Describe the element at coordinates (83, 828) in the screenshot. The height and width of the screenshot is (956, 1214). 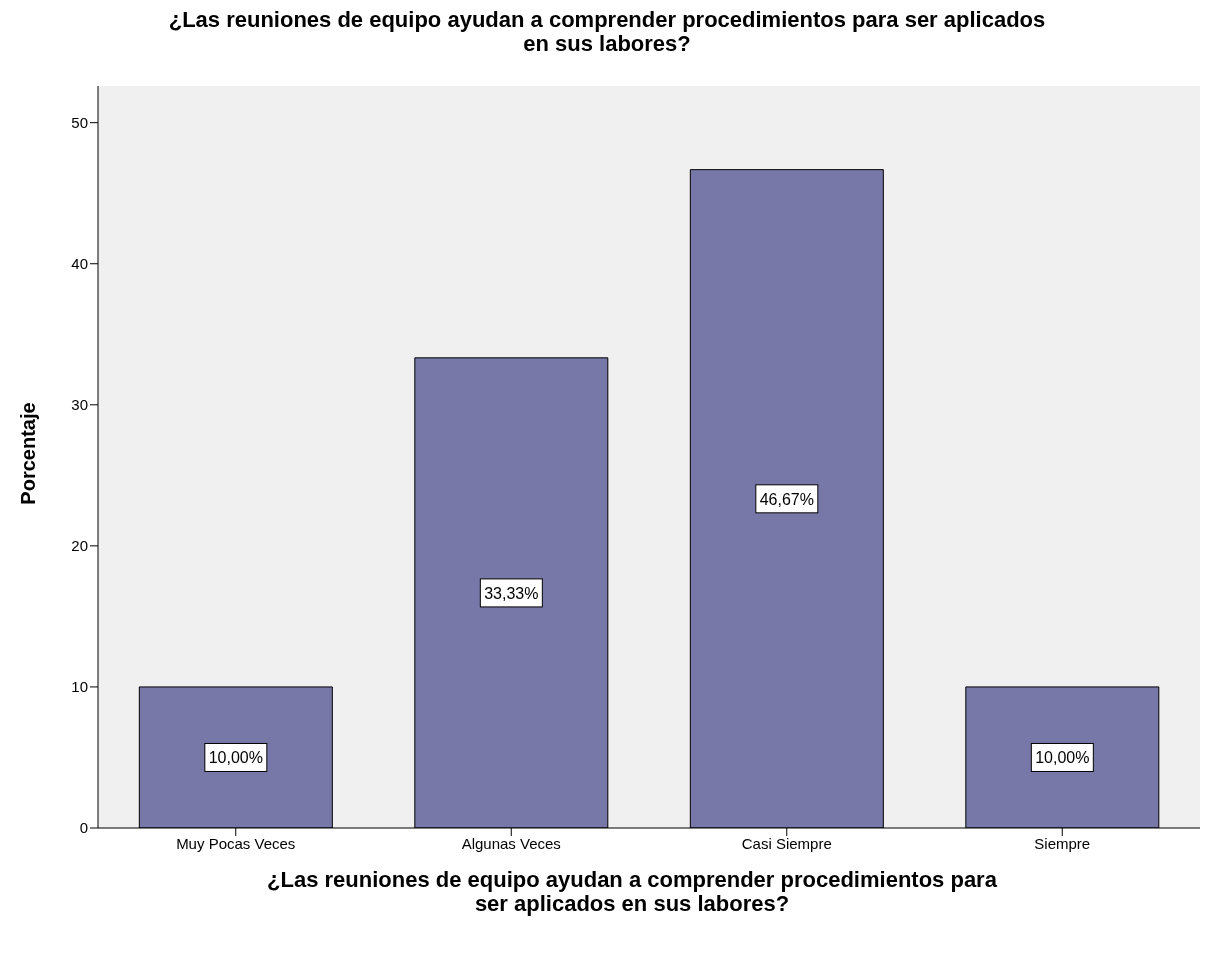
I see `y-tick-label: 0` at that location.